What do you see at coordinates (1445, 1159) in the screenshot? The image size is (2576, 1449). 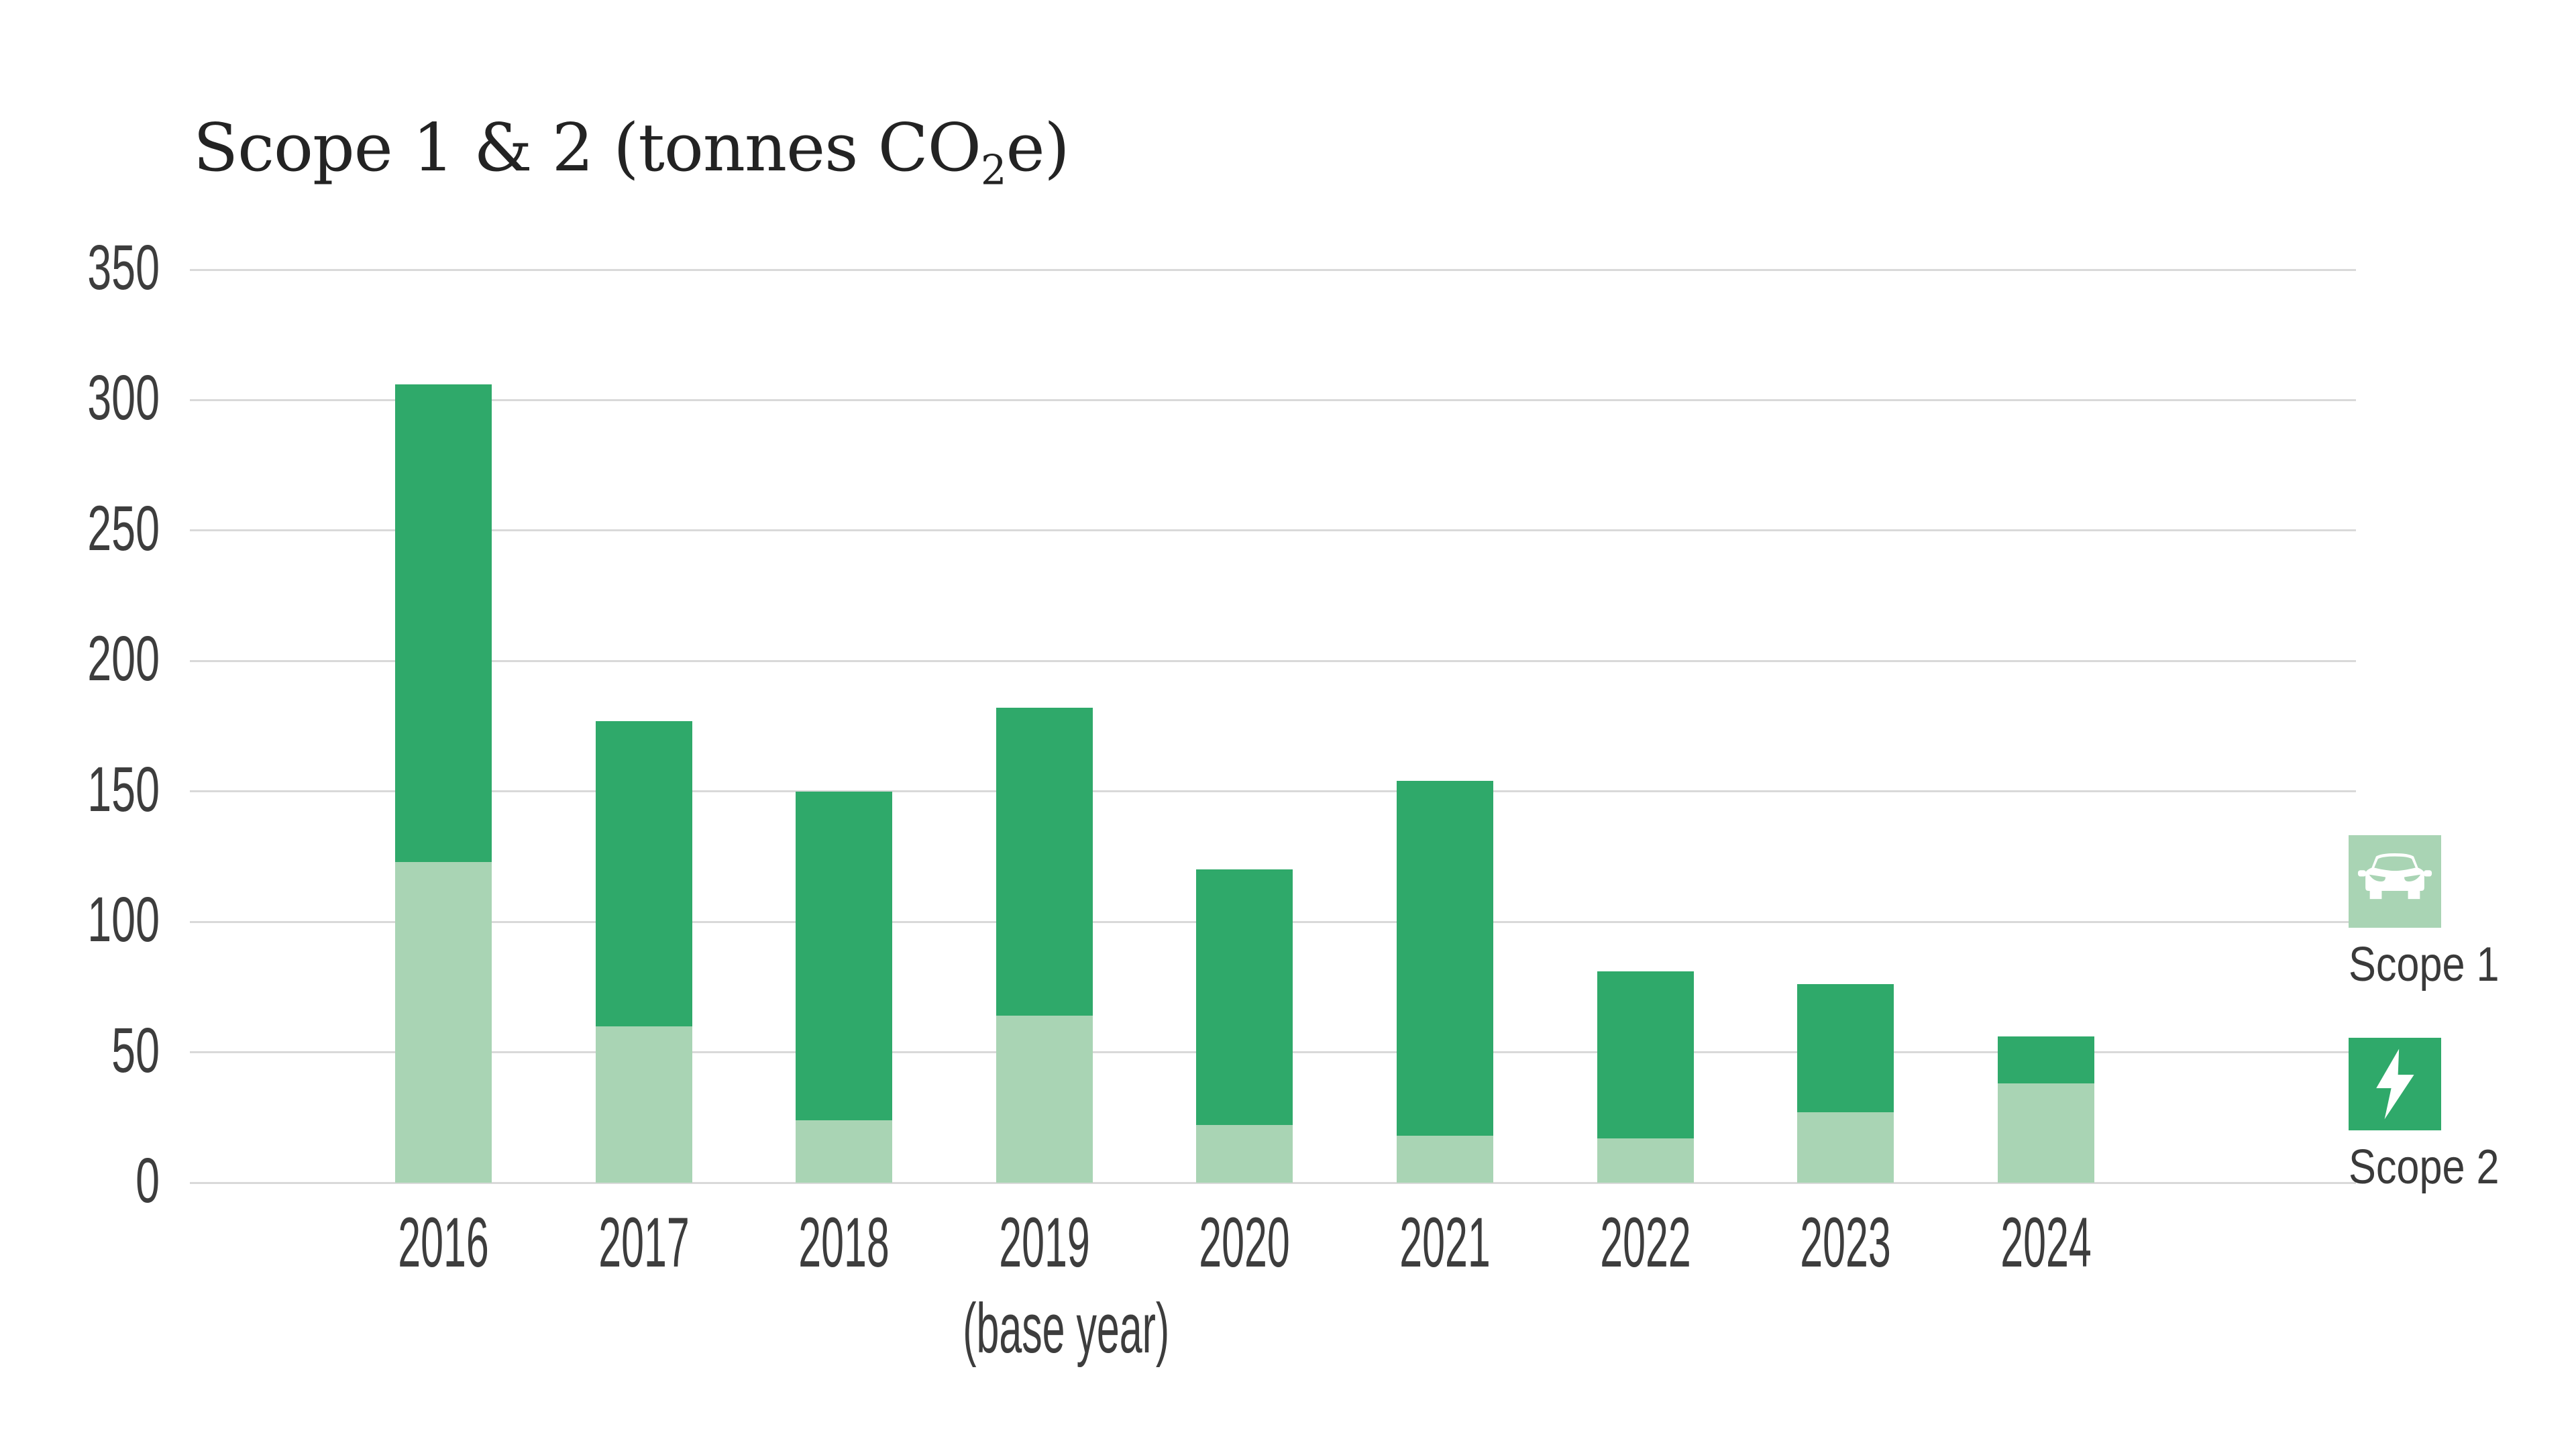 I see `bar-2021-scope1` at bounding box center [1445, 1159].